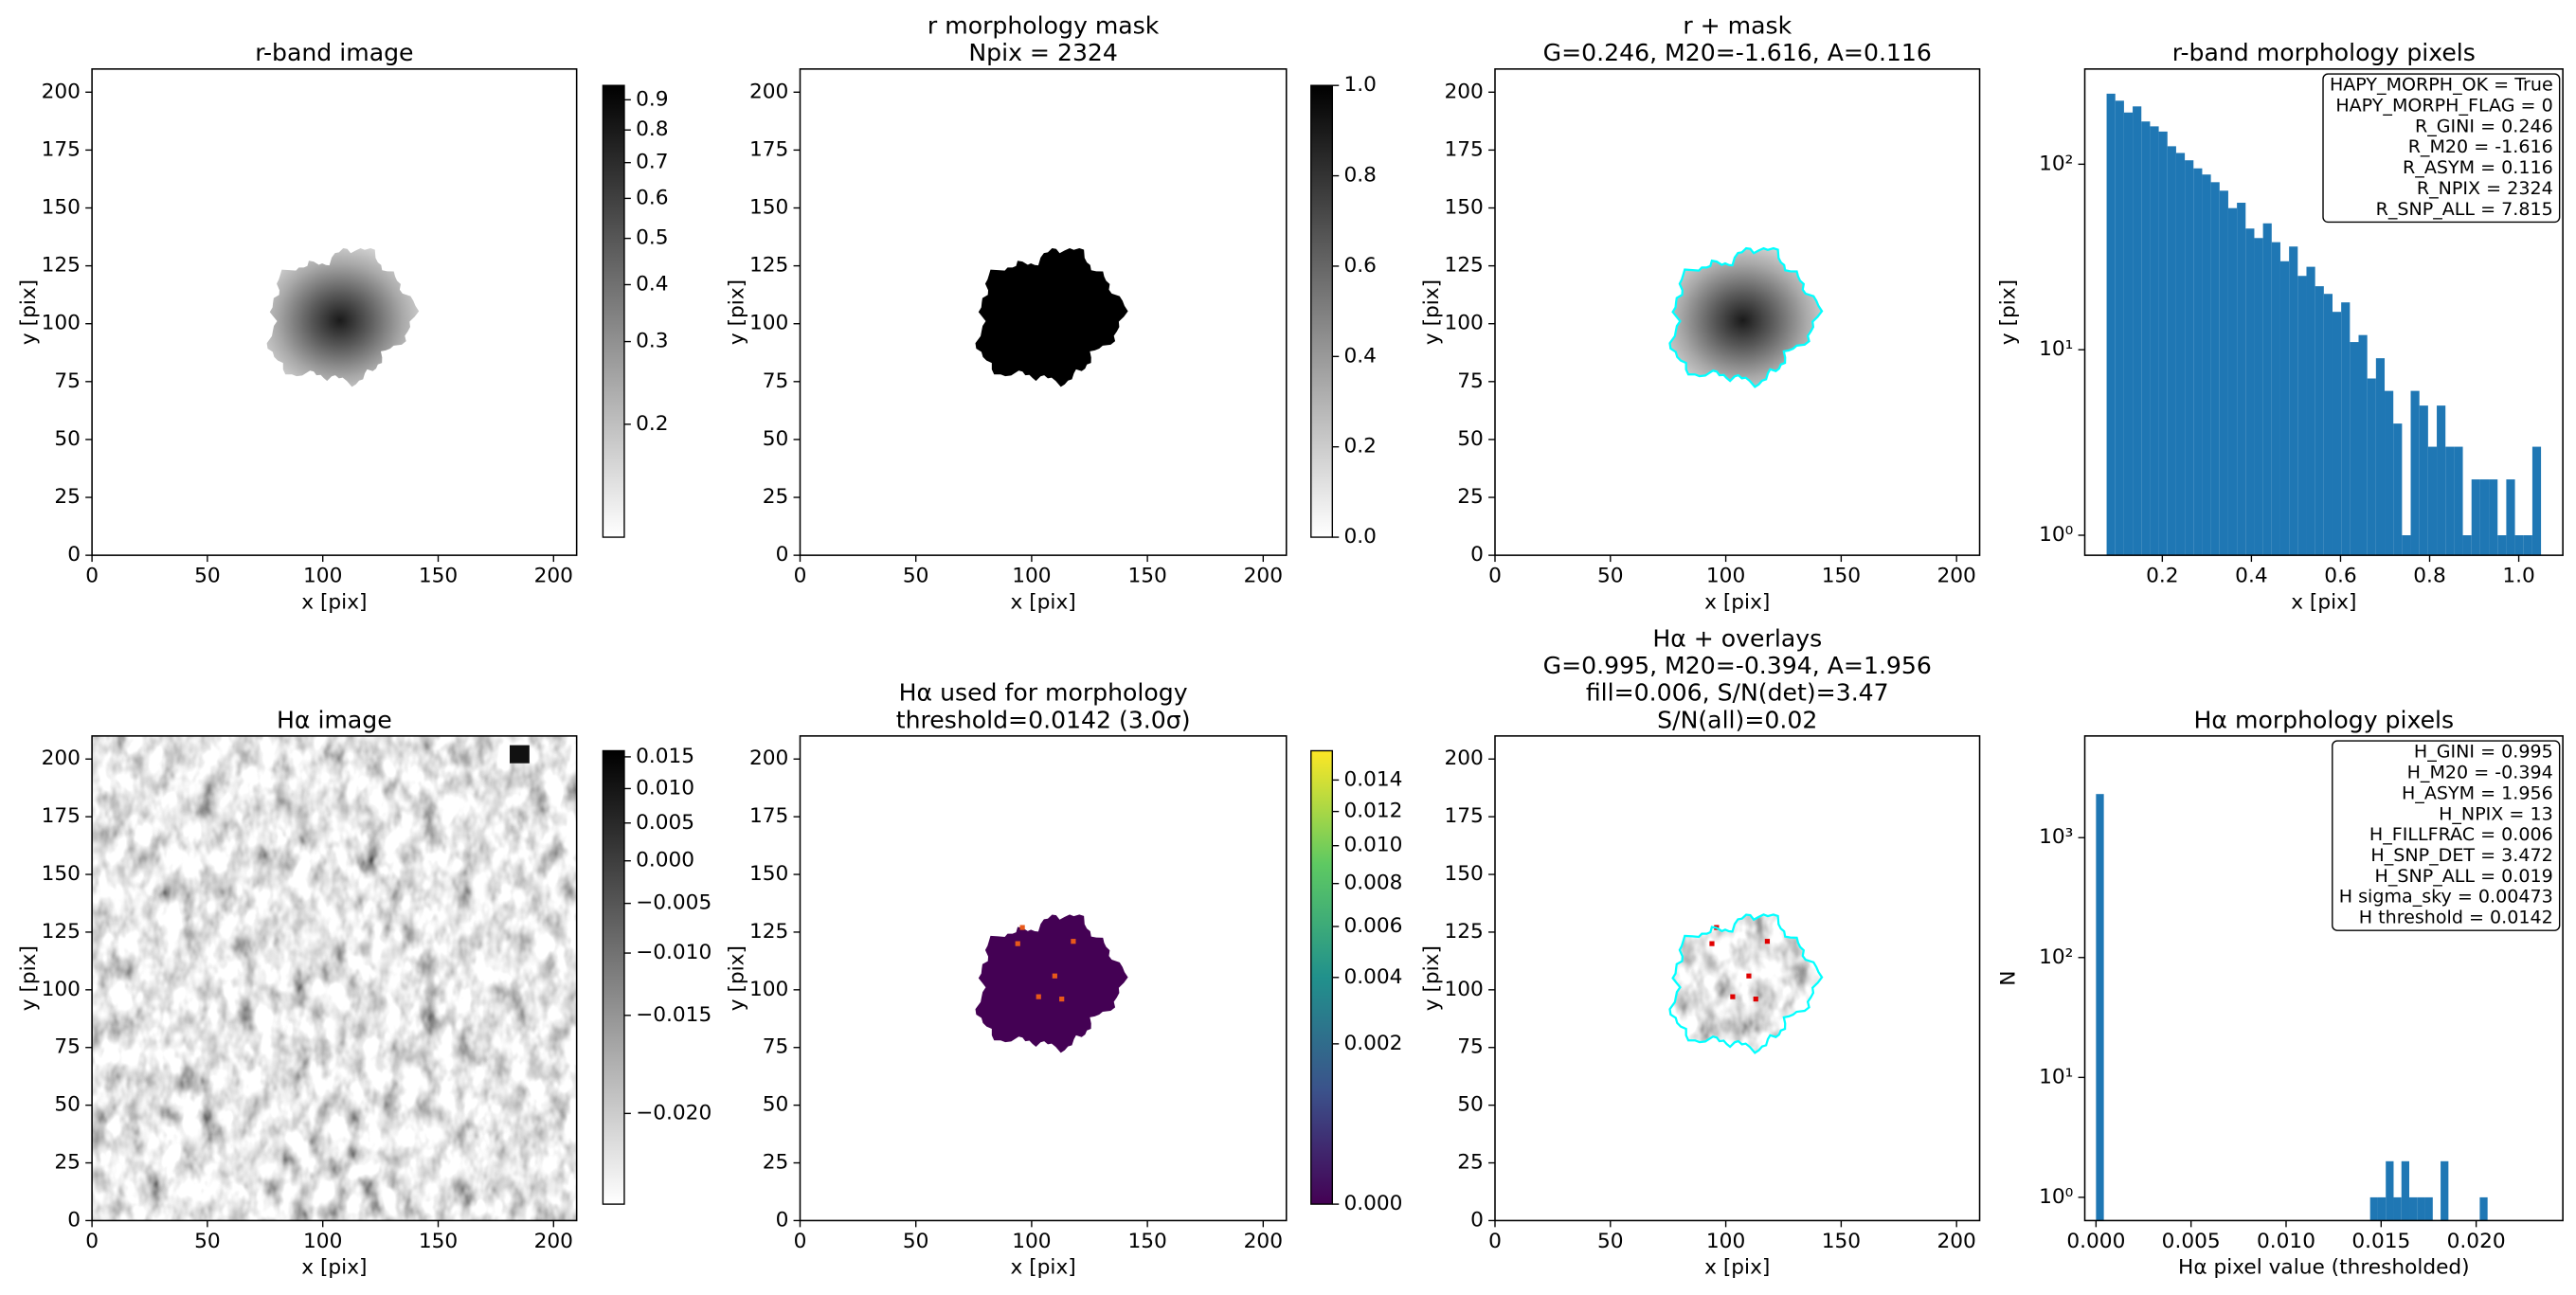 The height and width of the screenshot is (1295, 2576). Describe the element at coordinates (1737, 52) in the screenshot. I see `panel-title: G=0.246, M20=-1.616, A=0.116` at that location.